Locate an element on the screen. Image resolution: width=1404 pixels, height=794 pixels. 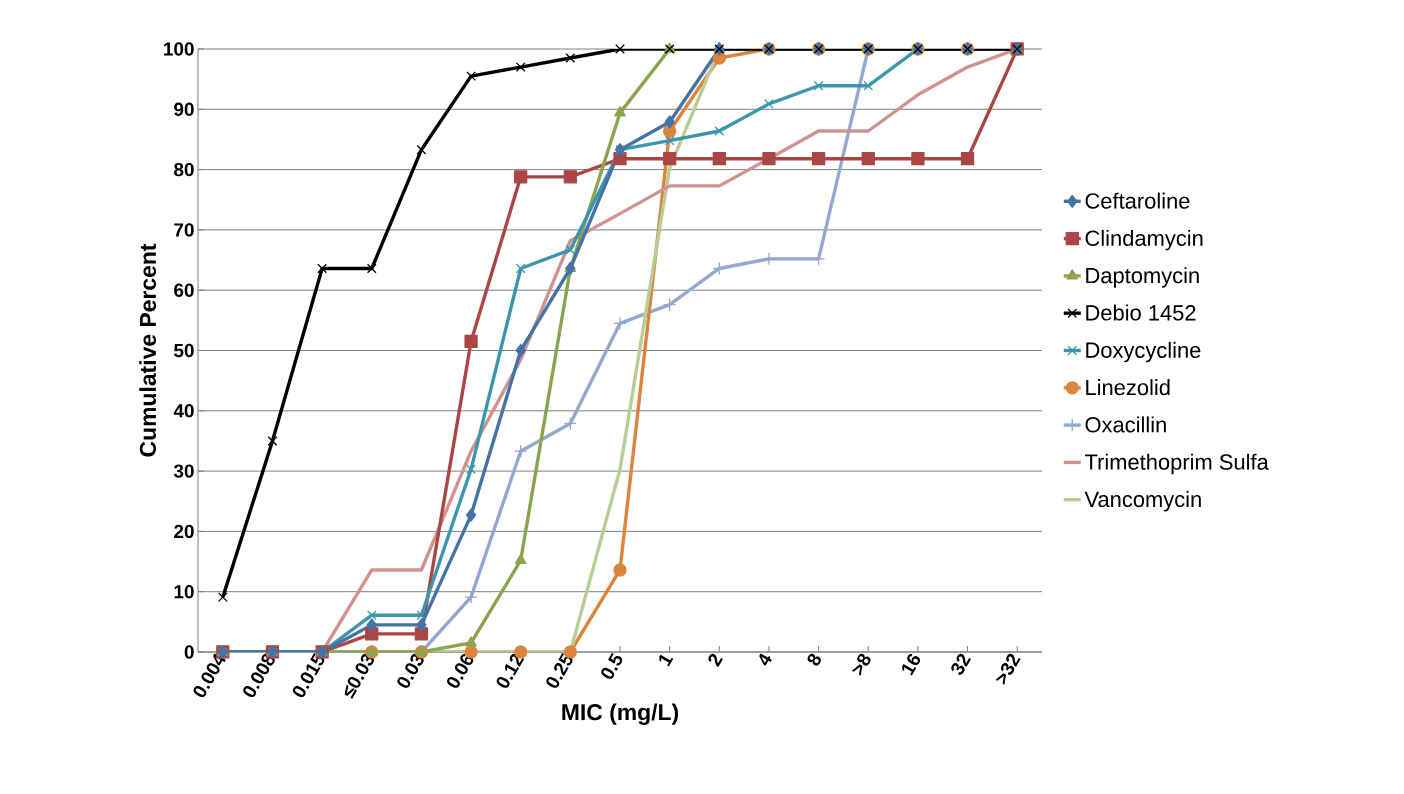
x-tick-label: 4 is located at coordinates (765, 659).